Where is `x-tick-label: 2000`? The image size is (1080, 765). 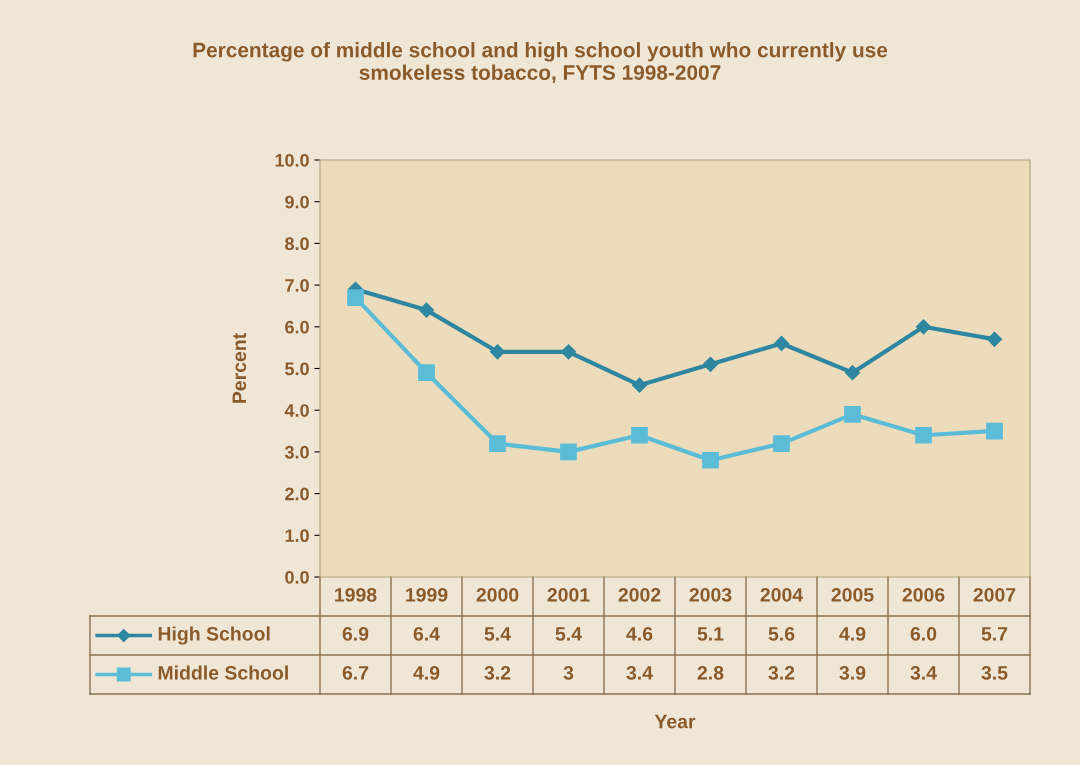 x-tick-label: 2000 is located at coordinates (497, 594).